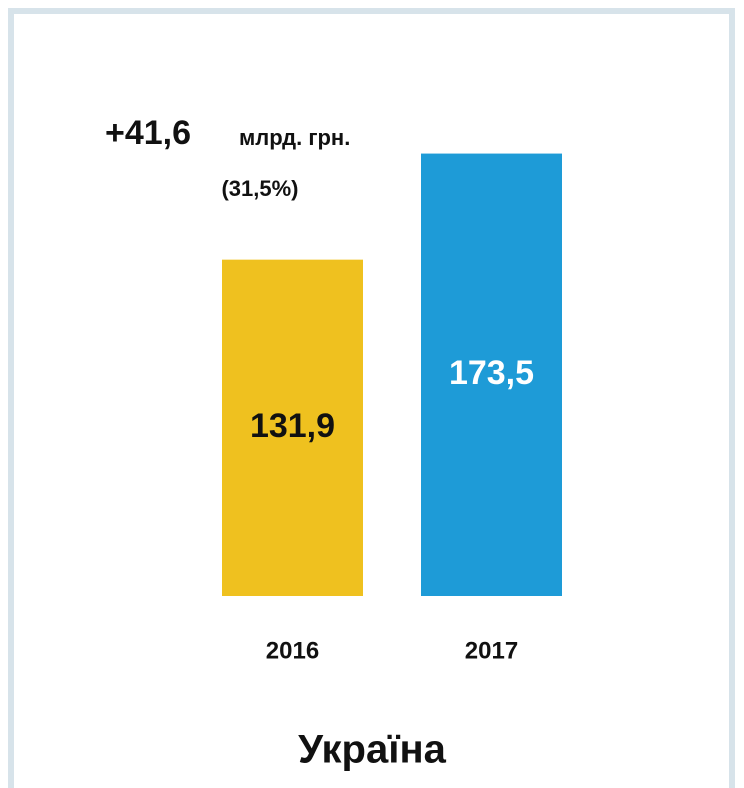  What do you see at coordinates (148, 133) in the screenshot?
I see `annotation-delta: +41,6` at bounding box center [148, 133].